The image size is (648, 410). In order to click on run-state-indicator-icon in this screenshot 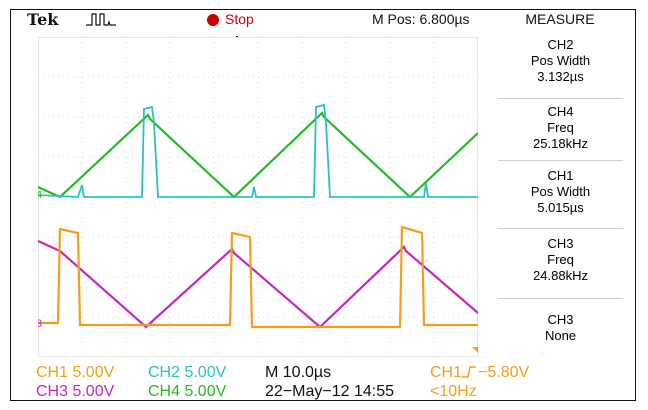, I will do `click(213, 20)`.